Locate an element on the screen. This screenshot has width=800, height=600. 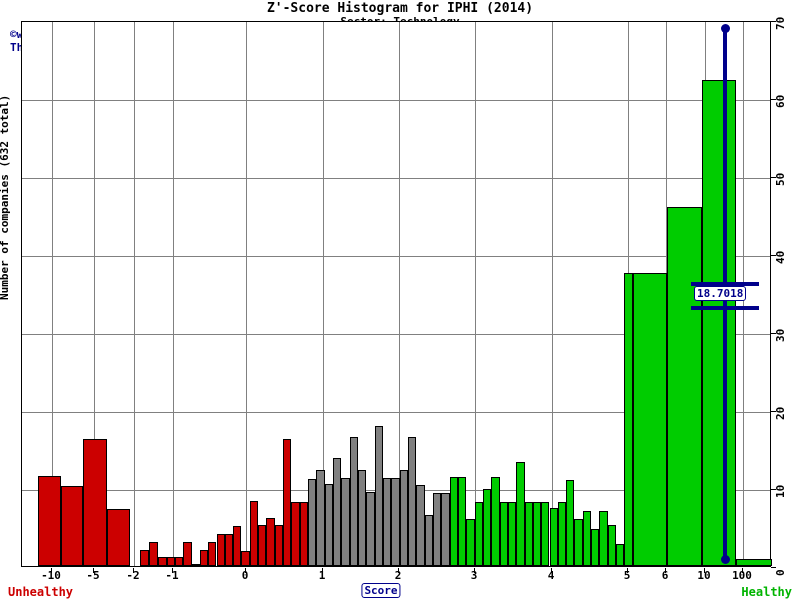
x-axis-tick-label: 100 is located at coordinates (742, 575).